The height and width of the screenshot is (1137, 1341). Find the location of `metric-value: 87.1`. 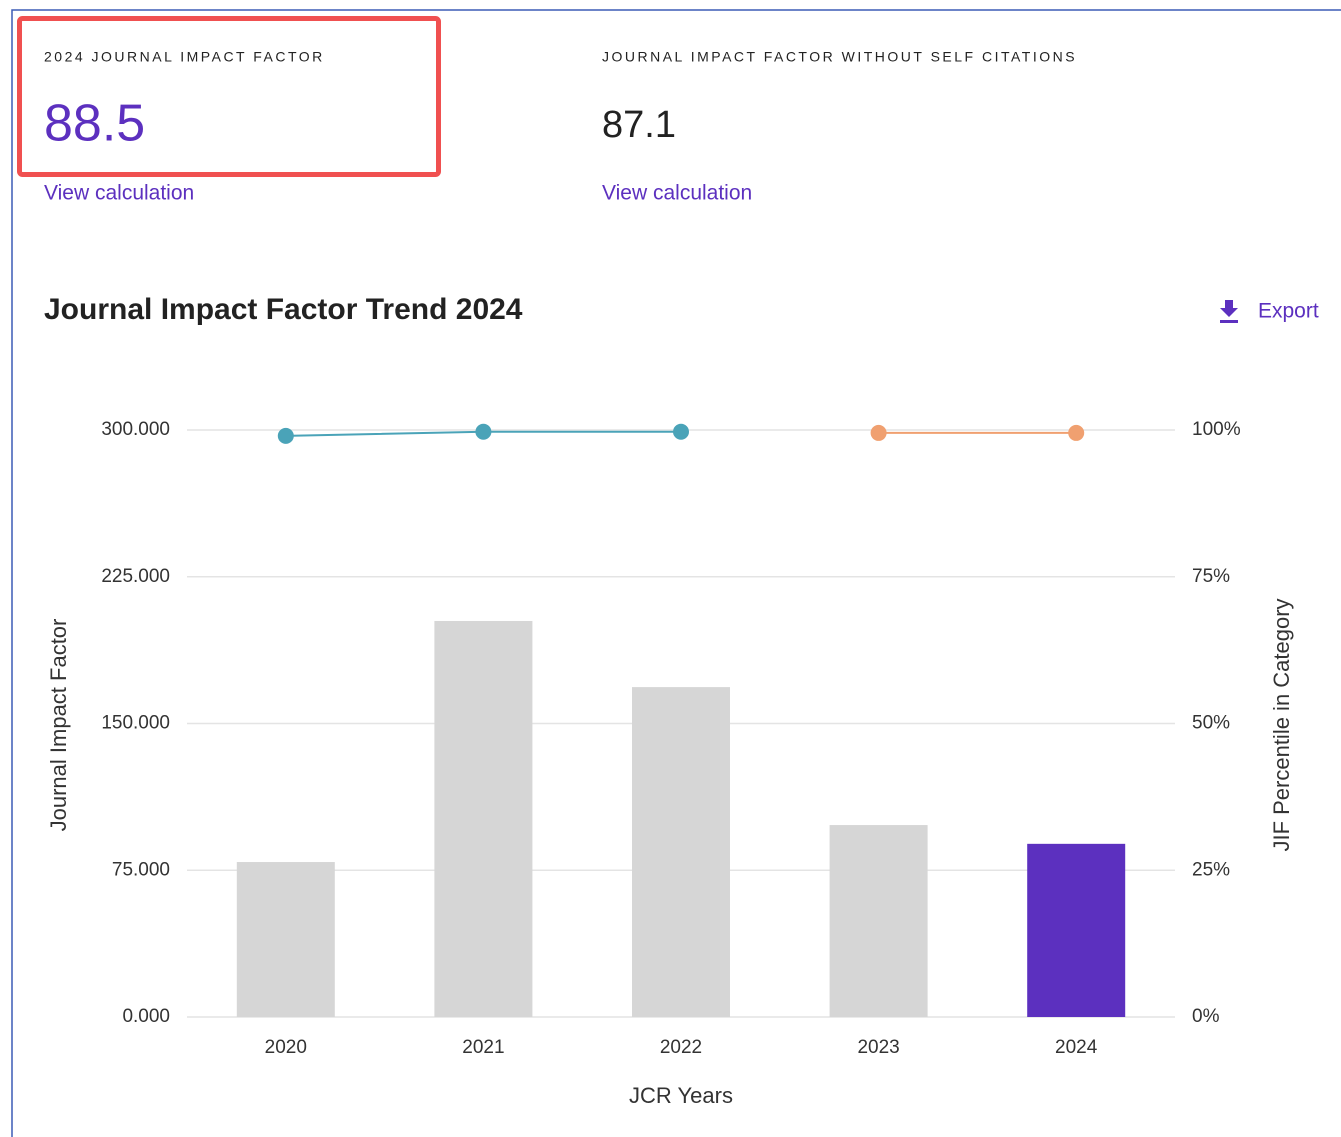

metric-value: 87.1 is located at coordinates (639, 125).